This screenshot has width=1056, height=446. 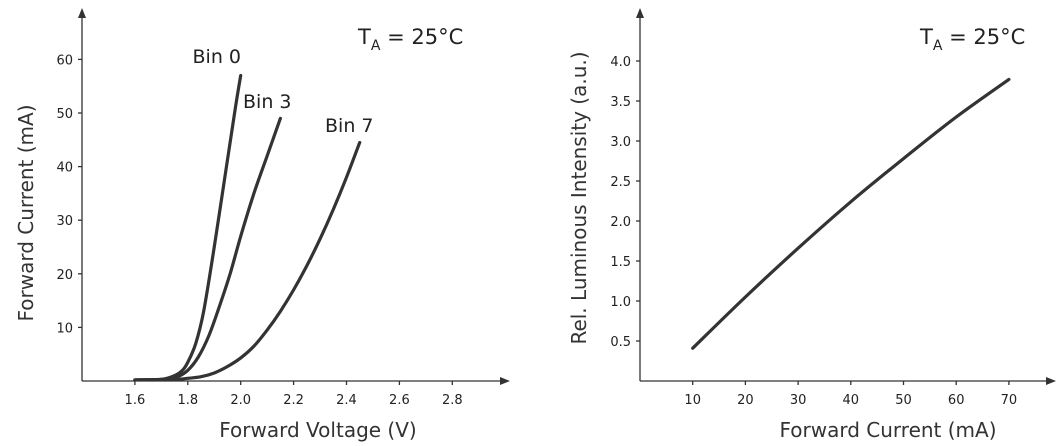 What do you see at coordinates (267, 102) in the screenshot?
I see `series-label-bin-3: Bin 3` at bounding box center [267, 102].